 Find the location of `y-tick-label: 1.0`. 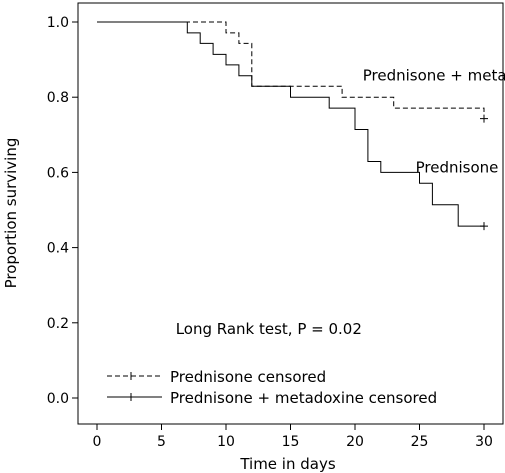

y-tick-label: 1.0 is located at coordinates (58, 23).